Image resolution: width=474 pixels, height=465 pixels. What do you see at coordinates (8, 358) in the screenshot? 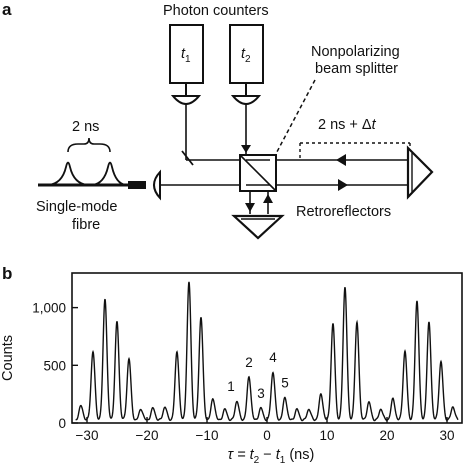
I see `y-axis-label: Counts` at bounding box center [8, 358].